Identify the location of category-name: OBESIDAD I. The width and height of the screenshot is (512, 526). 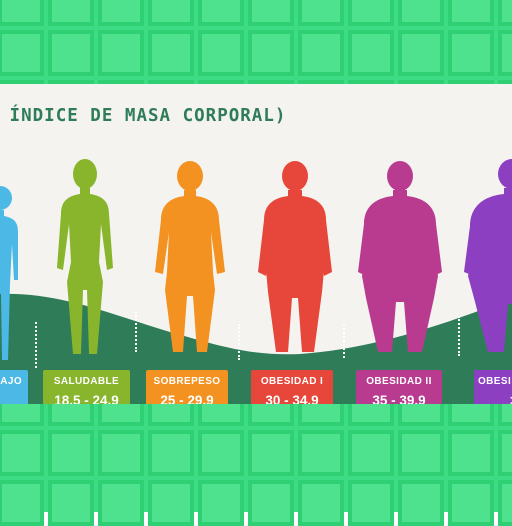
(292, 381).